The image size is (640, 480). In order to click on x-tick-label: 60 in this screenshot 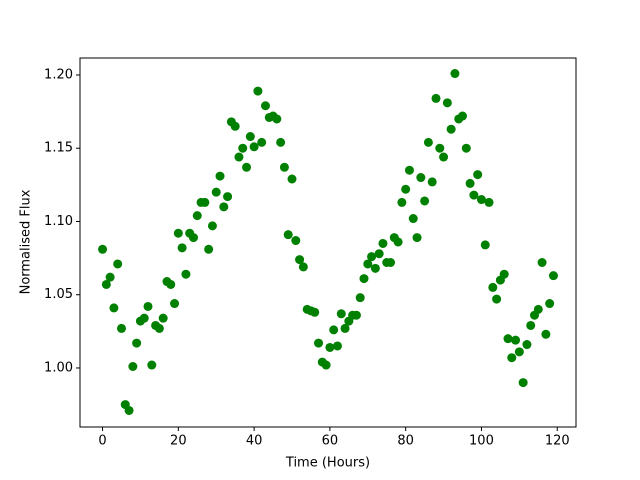, I will do `click(330, 441)`.